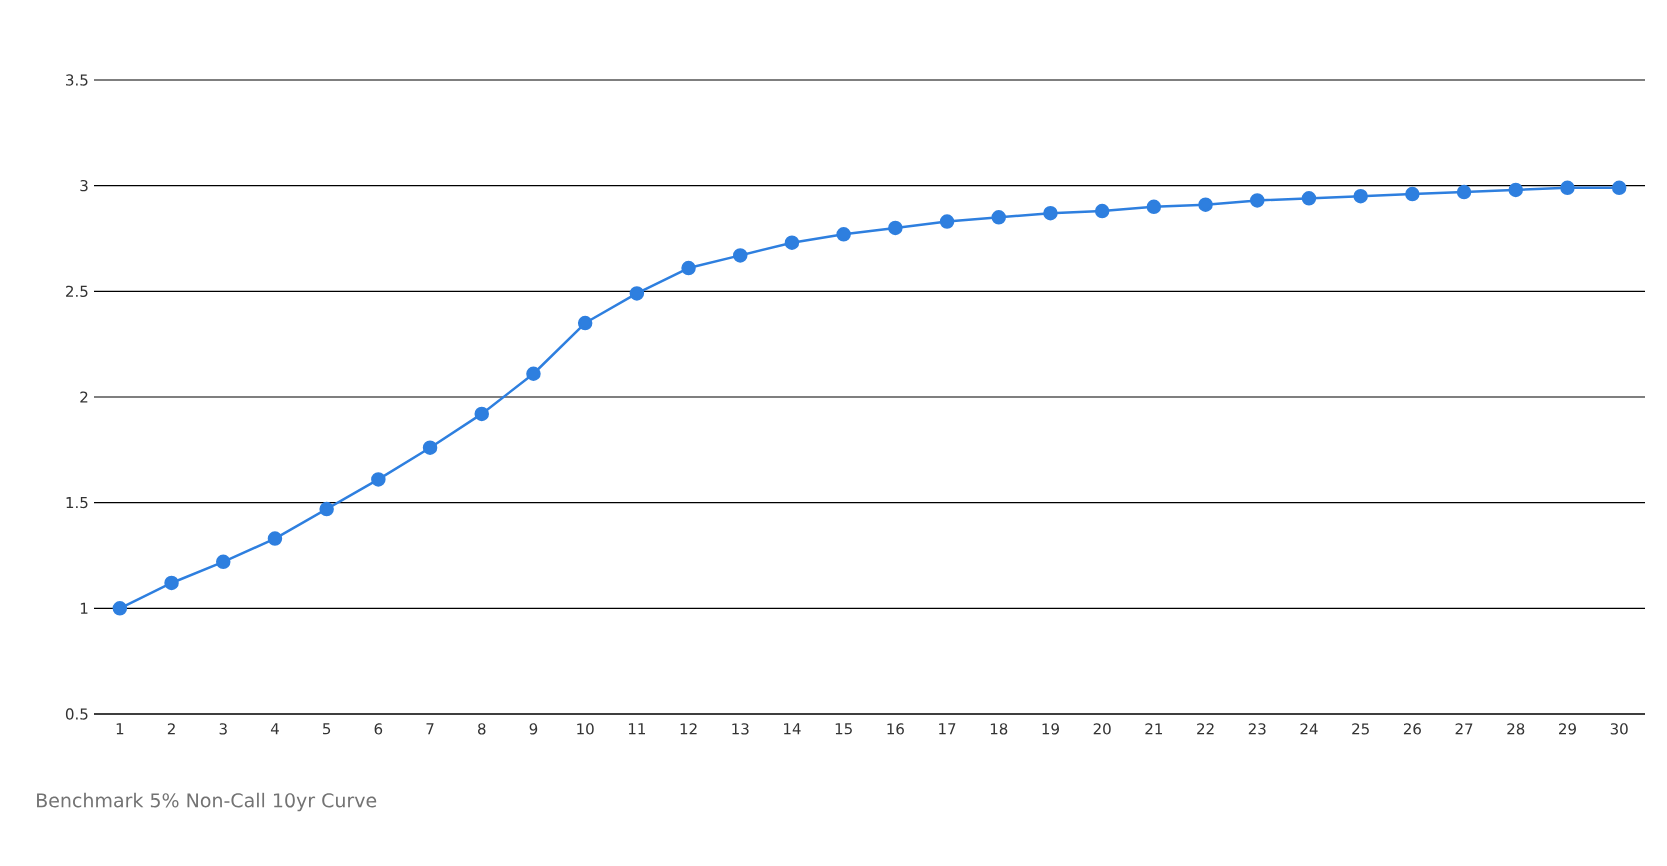  Describe the element at coordinates (430, 729) in the screenshot. I see `x-tick-label: 7` at that location.